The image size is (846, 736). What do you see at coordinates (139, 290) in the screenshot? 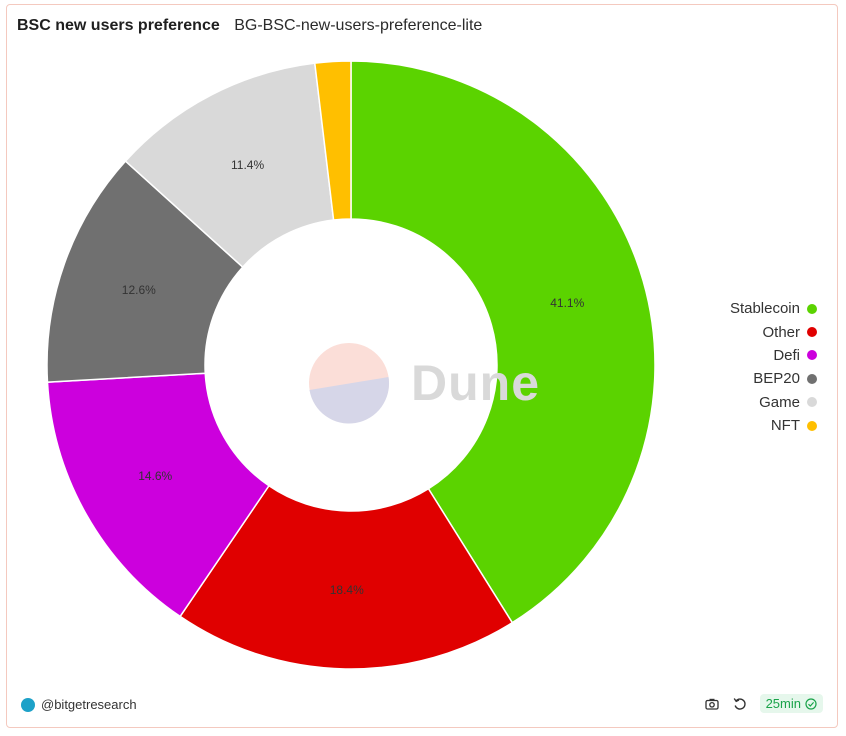
I see `slice-label-bep20: 12.6%` at bounding box center [139, 290].